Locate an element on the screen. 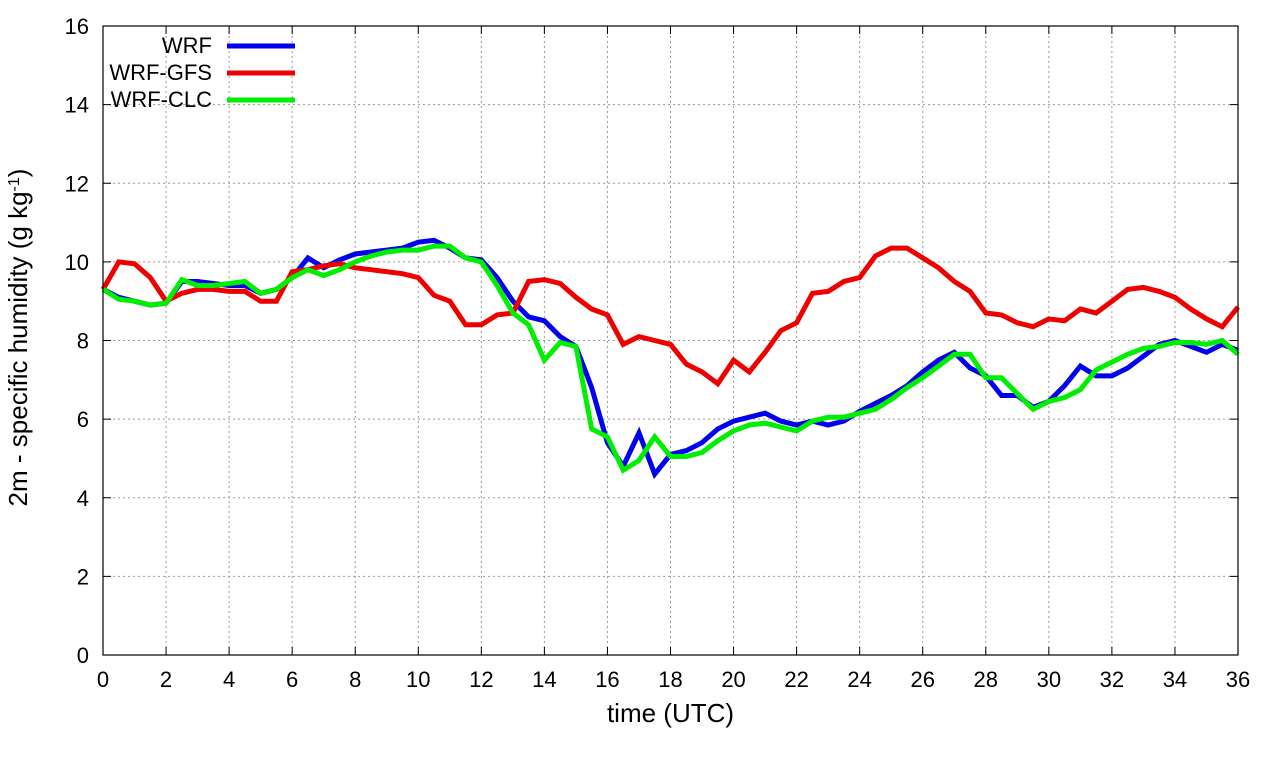 The width and height of the screenshot is (1280, 760). x-tick-label: 30 is located at coordinates (1049, 679).